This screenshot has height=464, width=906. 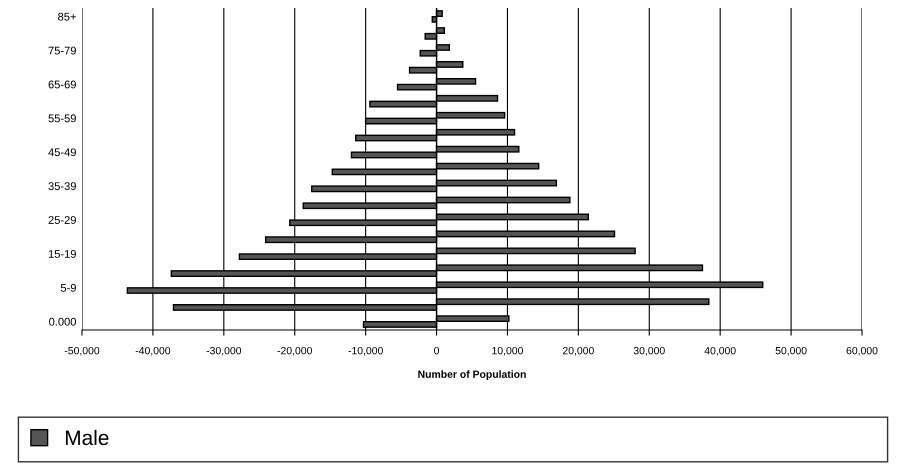 I want to click on x-tick-label: 0, so click(x=437, y=350).